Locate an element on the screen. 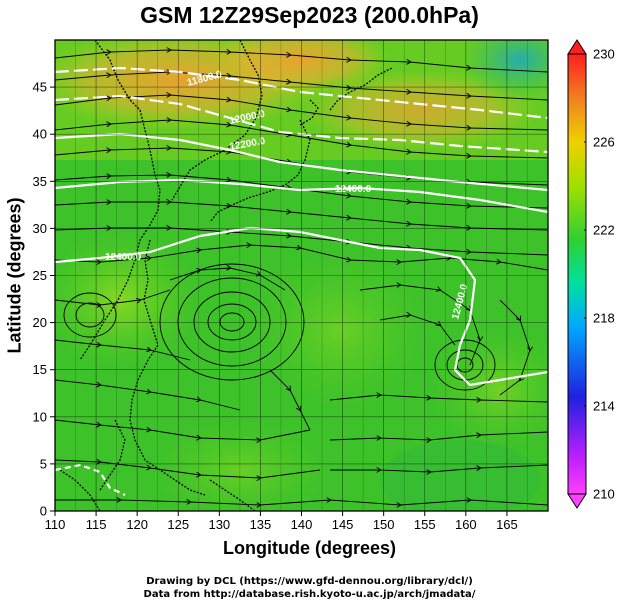 The image size is (619, 605). y-axis-label: Latitude (degrees) is located at coordinates (14, 275).